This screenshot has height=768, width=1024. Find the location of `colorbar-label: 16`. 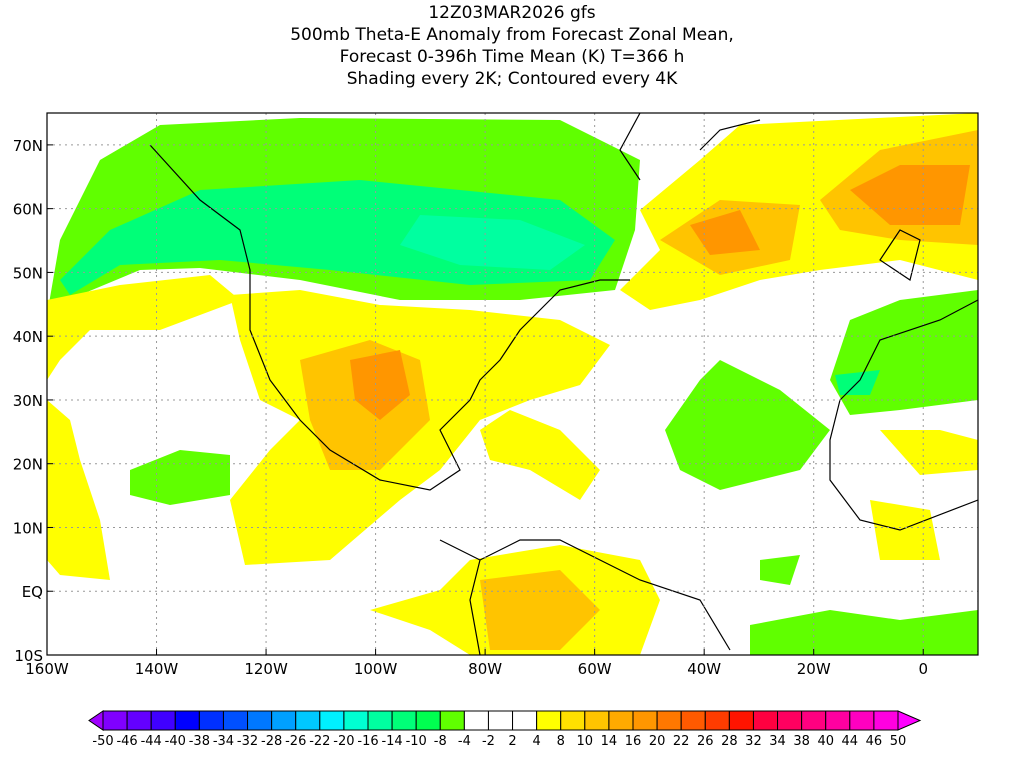

colorbar-label: 16 is located at coordinates (633, 741).